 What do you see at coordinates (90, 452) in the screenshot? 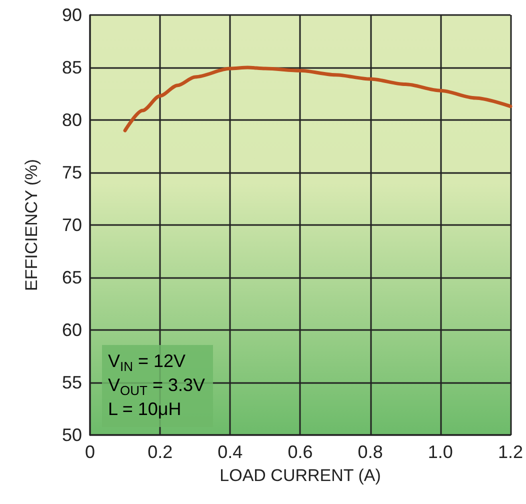
I see `x-tick-label: 0` at bounding box center [90, 452].